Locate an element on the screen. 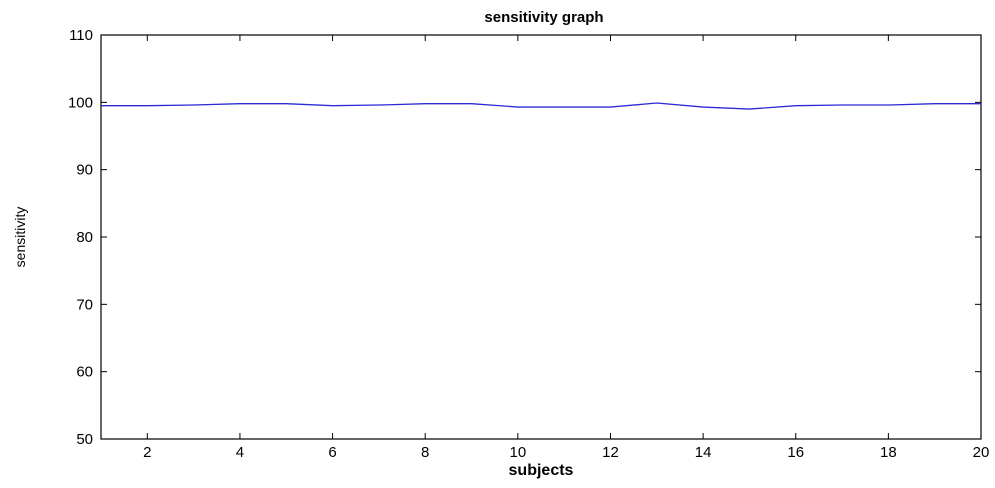 The height and width of the screenshot is (488, 995). y-tick-label: 80 is located at coordinates (84, 237).